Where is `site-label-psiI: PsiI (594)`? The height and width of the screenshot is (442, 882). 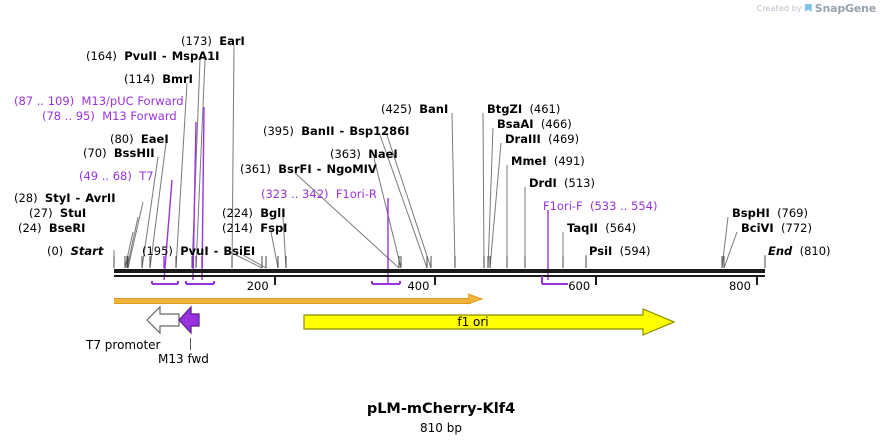 site-label-psiI: PsiI (594) is located at coordinates (620, 251).